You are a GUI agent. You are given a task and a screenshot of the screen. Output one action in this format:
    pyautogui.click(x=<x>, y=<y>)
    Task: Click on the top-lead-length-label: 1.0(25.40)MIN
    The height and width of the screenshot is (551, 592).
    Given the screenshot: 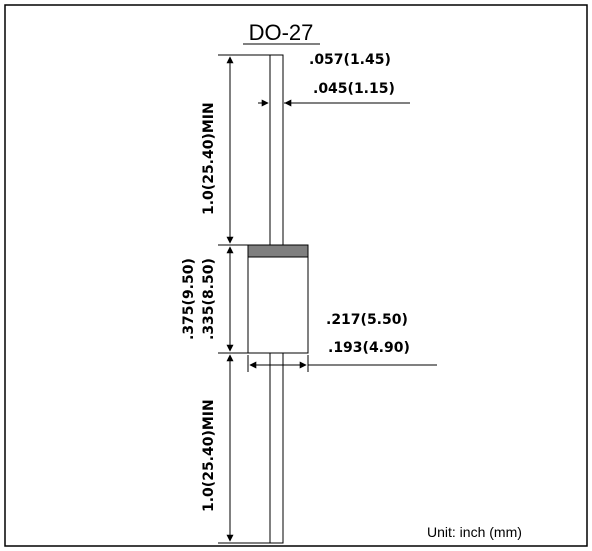 What is the action you would take?
    pyautogui.click(x=209, y=158)
    